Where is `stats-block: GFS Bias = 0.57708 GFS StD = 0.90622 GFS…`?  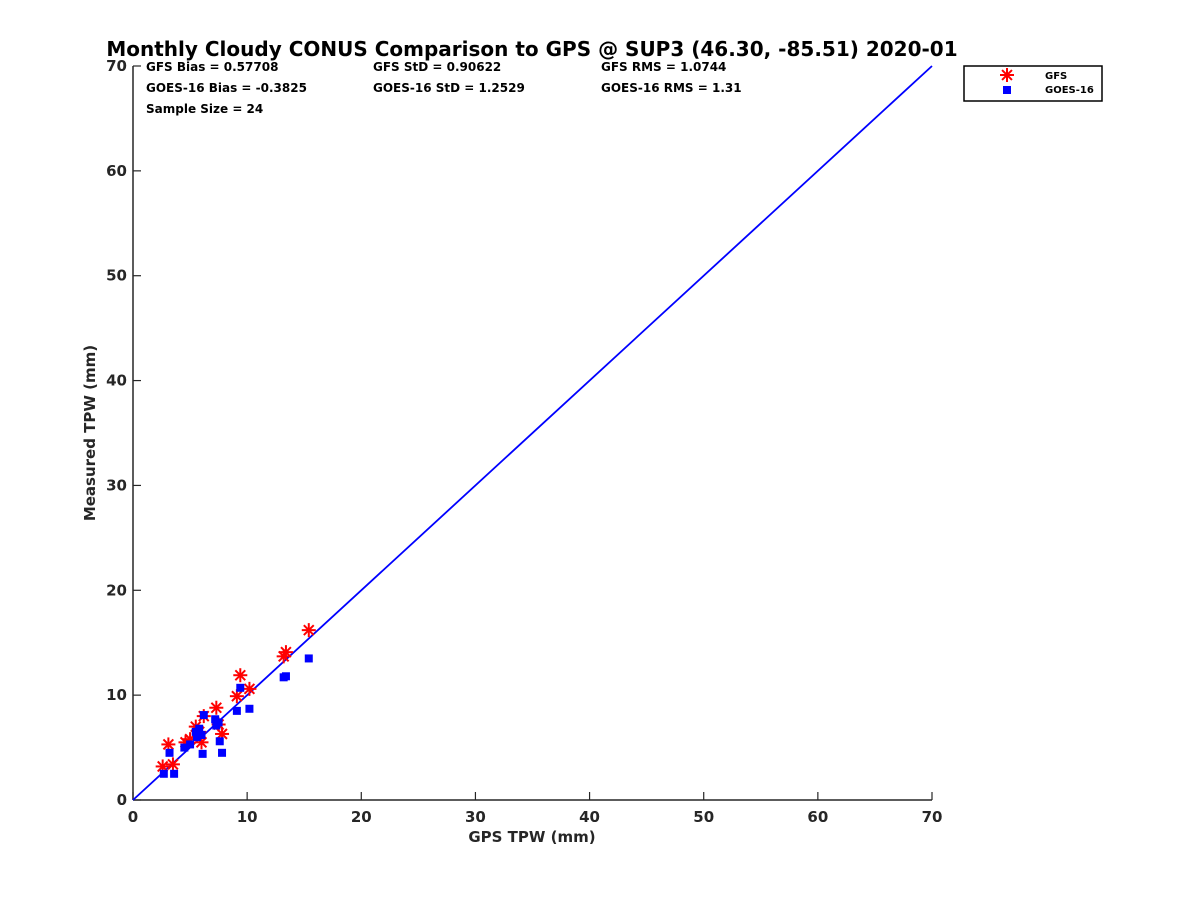 stats-block: GFS Bias = 0.57708 GFS StD = 0.90622 GFS… is located at coordinates (444, 88).